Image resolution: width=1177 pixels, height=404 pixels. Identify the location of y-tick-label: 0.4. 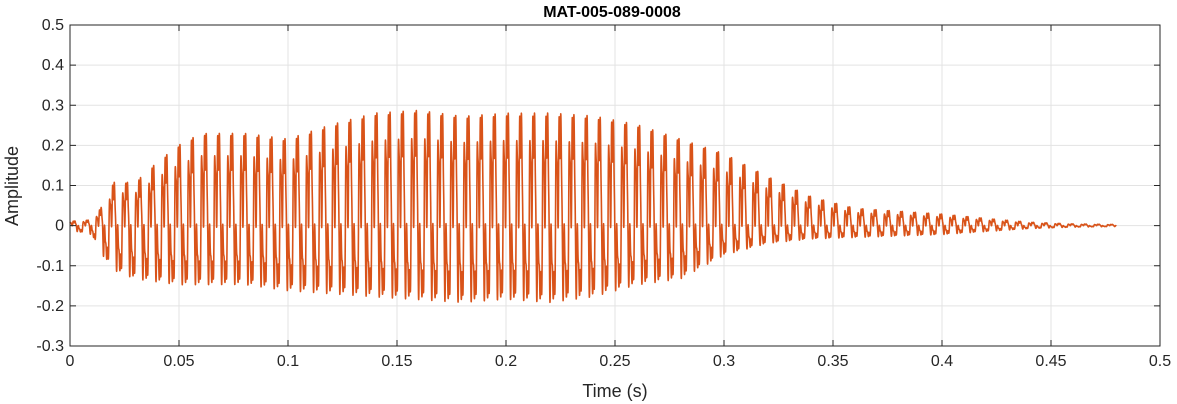
(53, 65).